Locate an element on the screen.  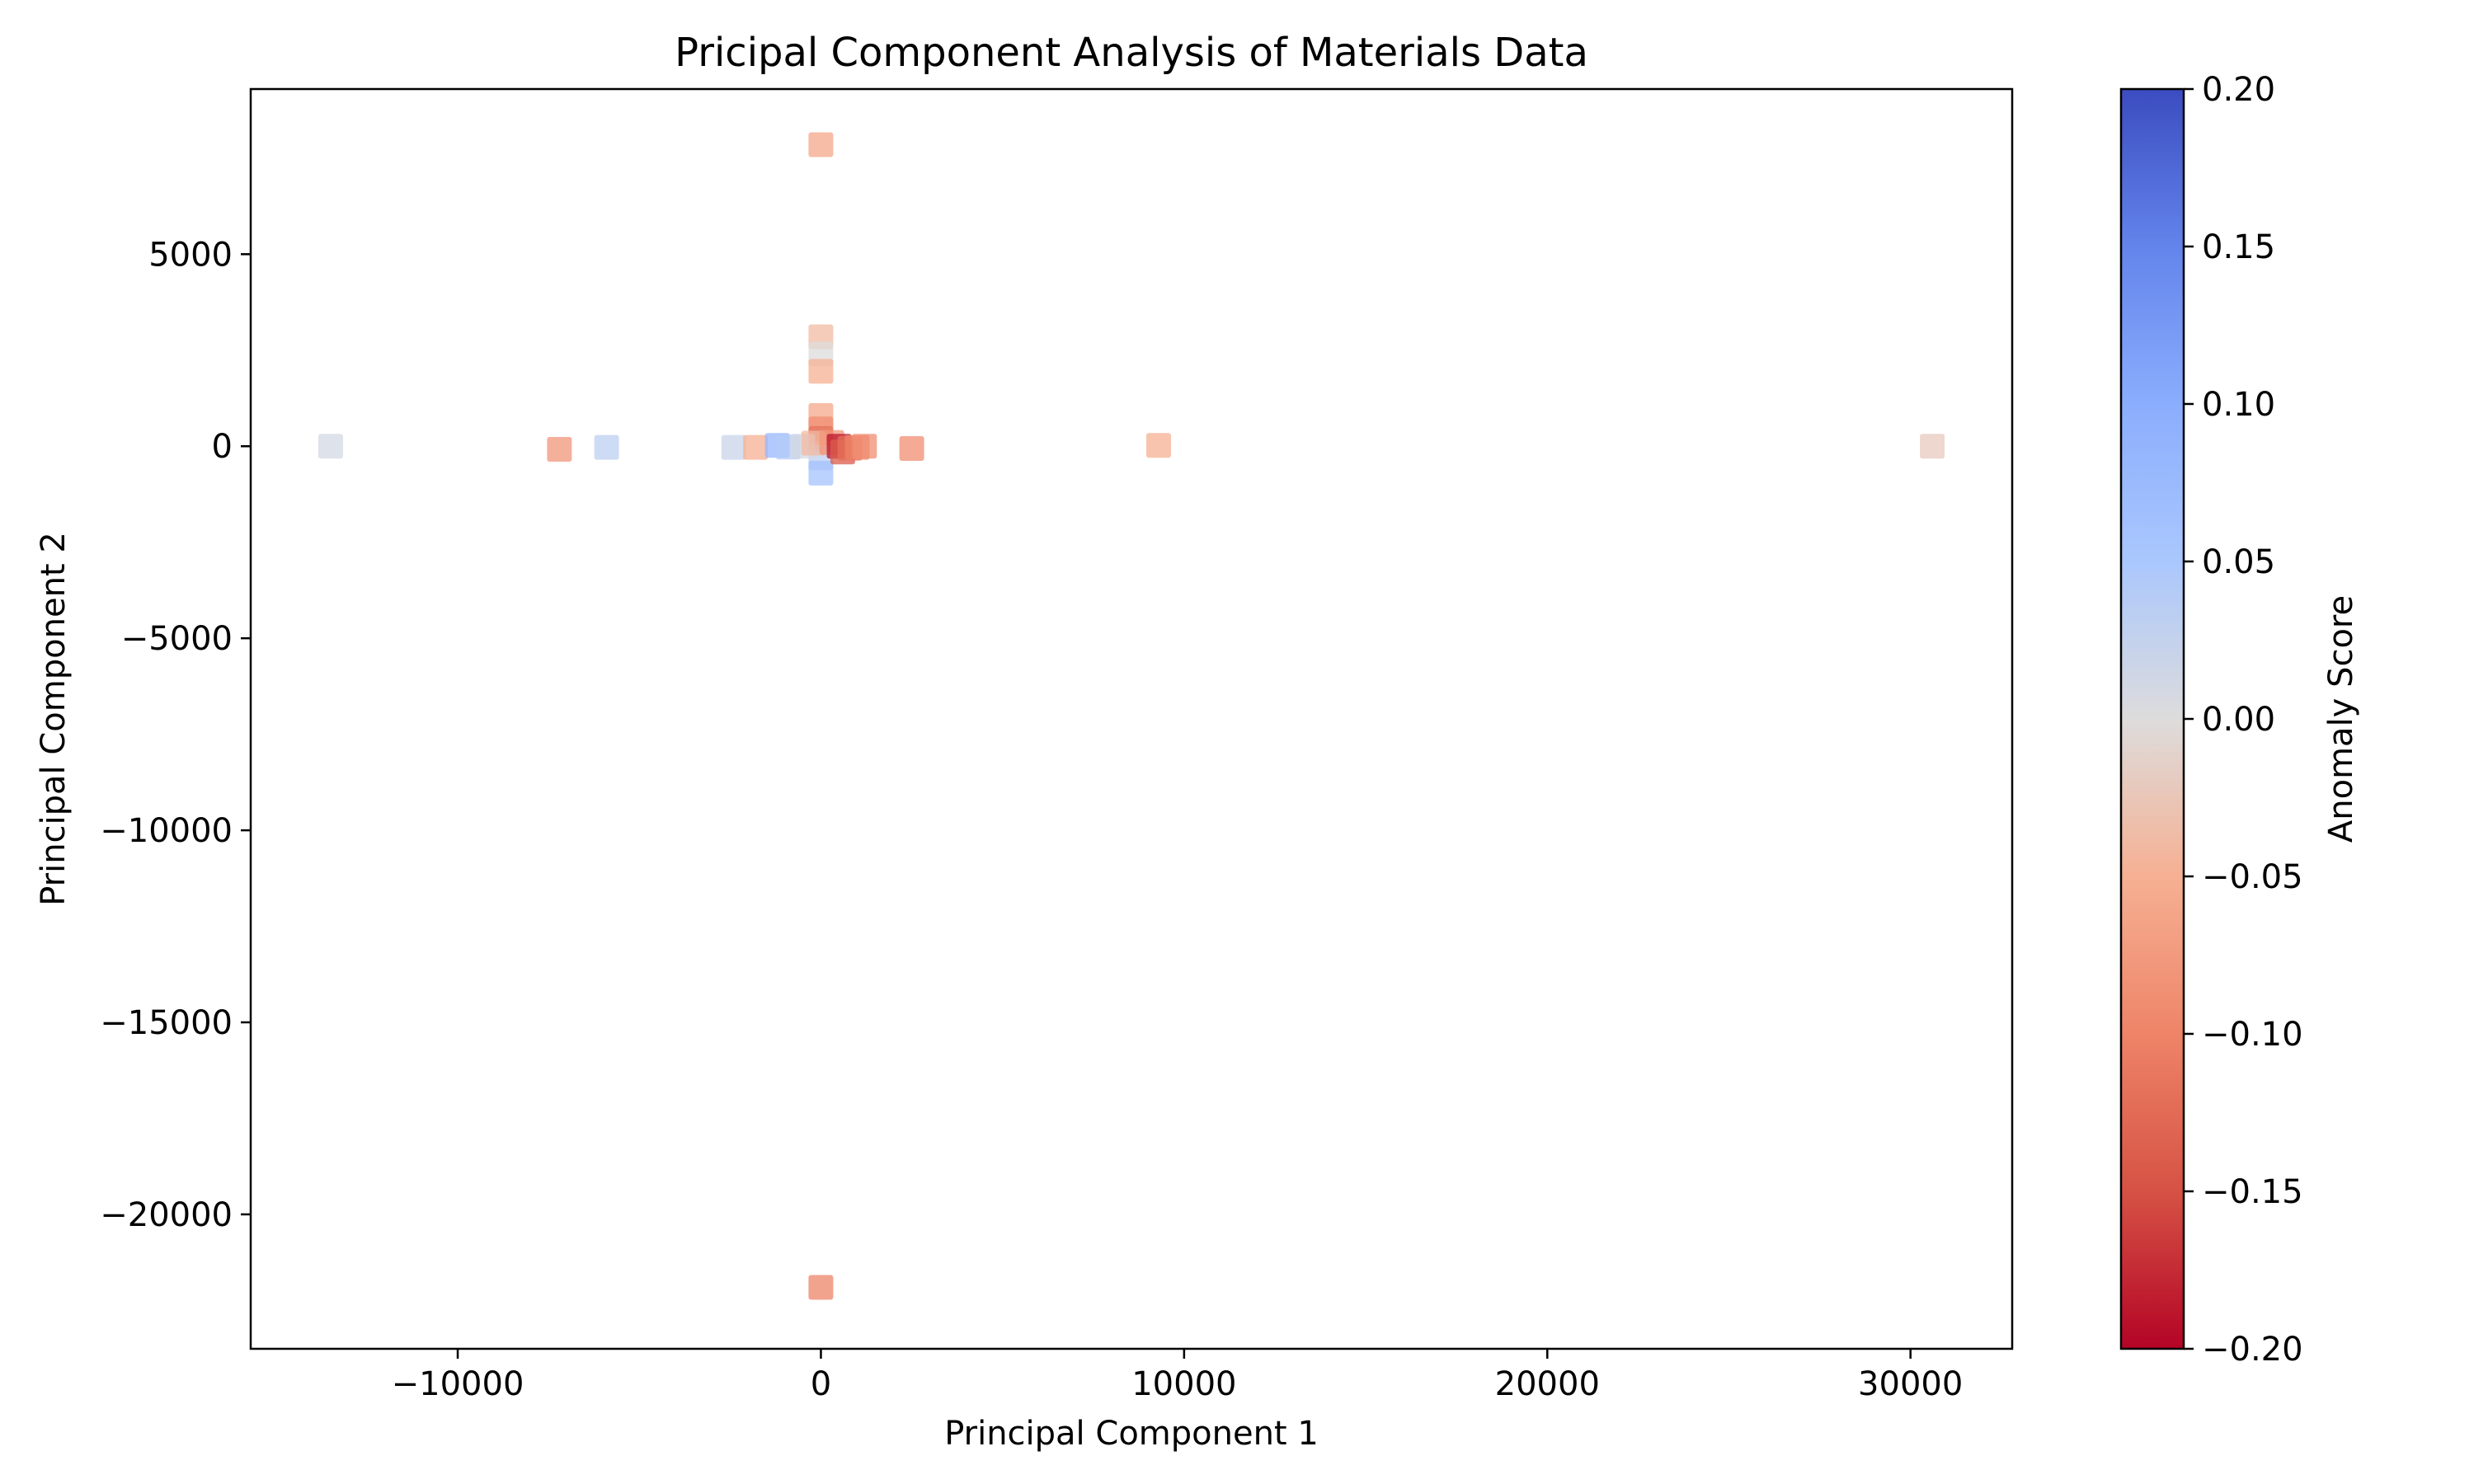
y-tick-label: −10000 is located at coordinates (166, 831).